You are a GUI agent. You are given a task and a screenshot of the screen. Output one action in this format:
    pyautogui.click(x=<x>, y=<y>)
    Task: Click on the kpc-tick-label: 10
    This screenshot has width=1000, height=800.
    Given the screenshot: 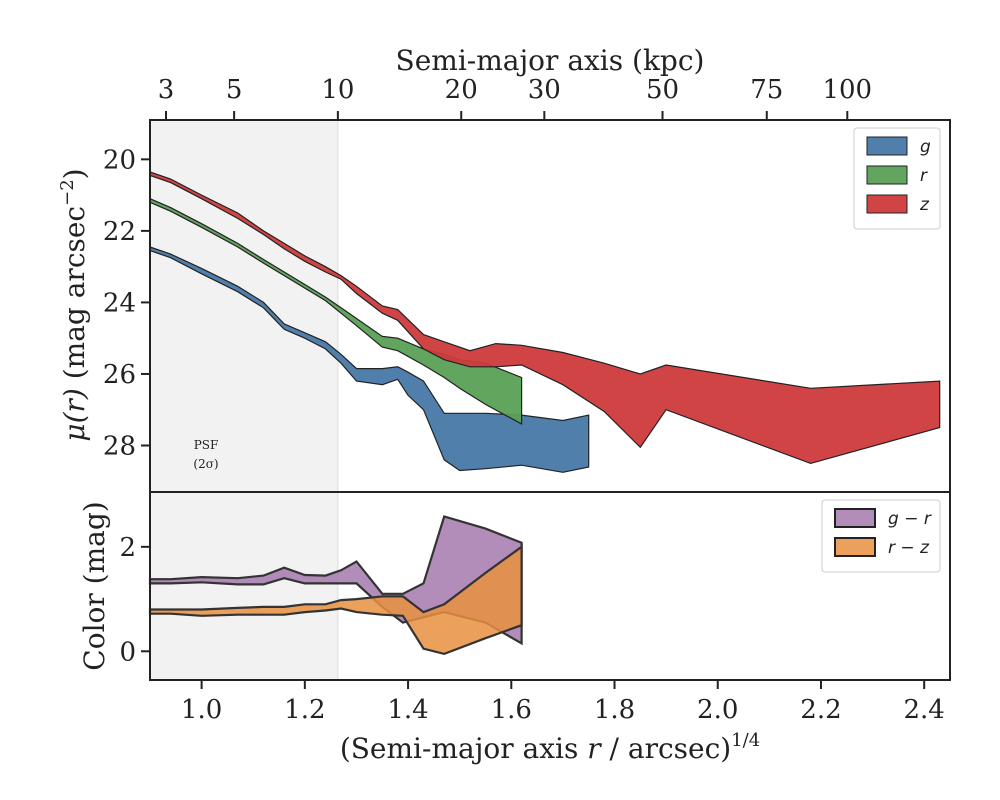 What is the action you would take?
    pyautogui.click(x=337, y=90)
    